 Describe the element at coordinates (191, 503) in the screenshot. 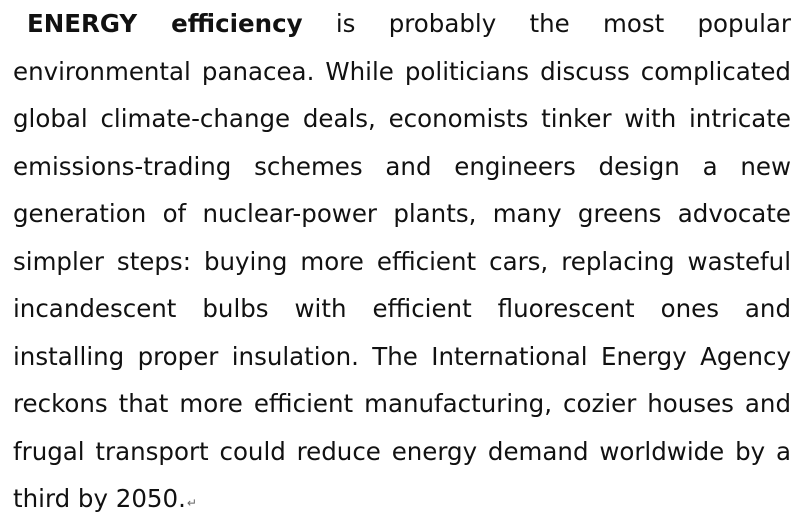

I see `paragraph-mark-icon: ↵` at that location.